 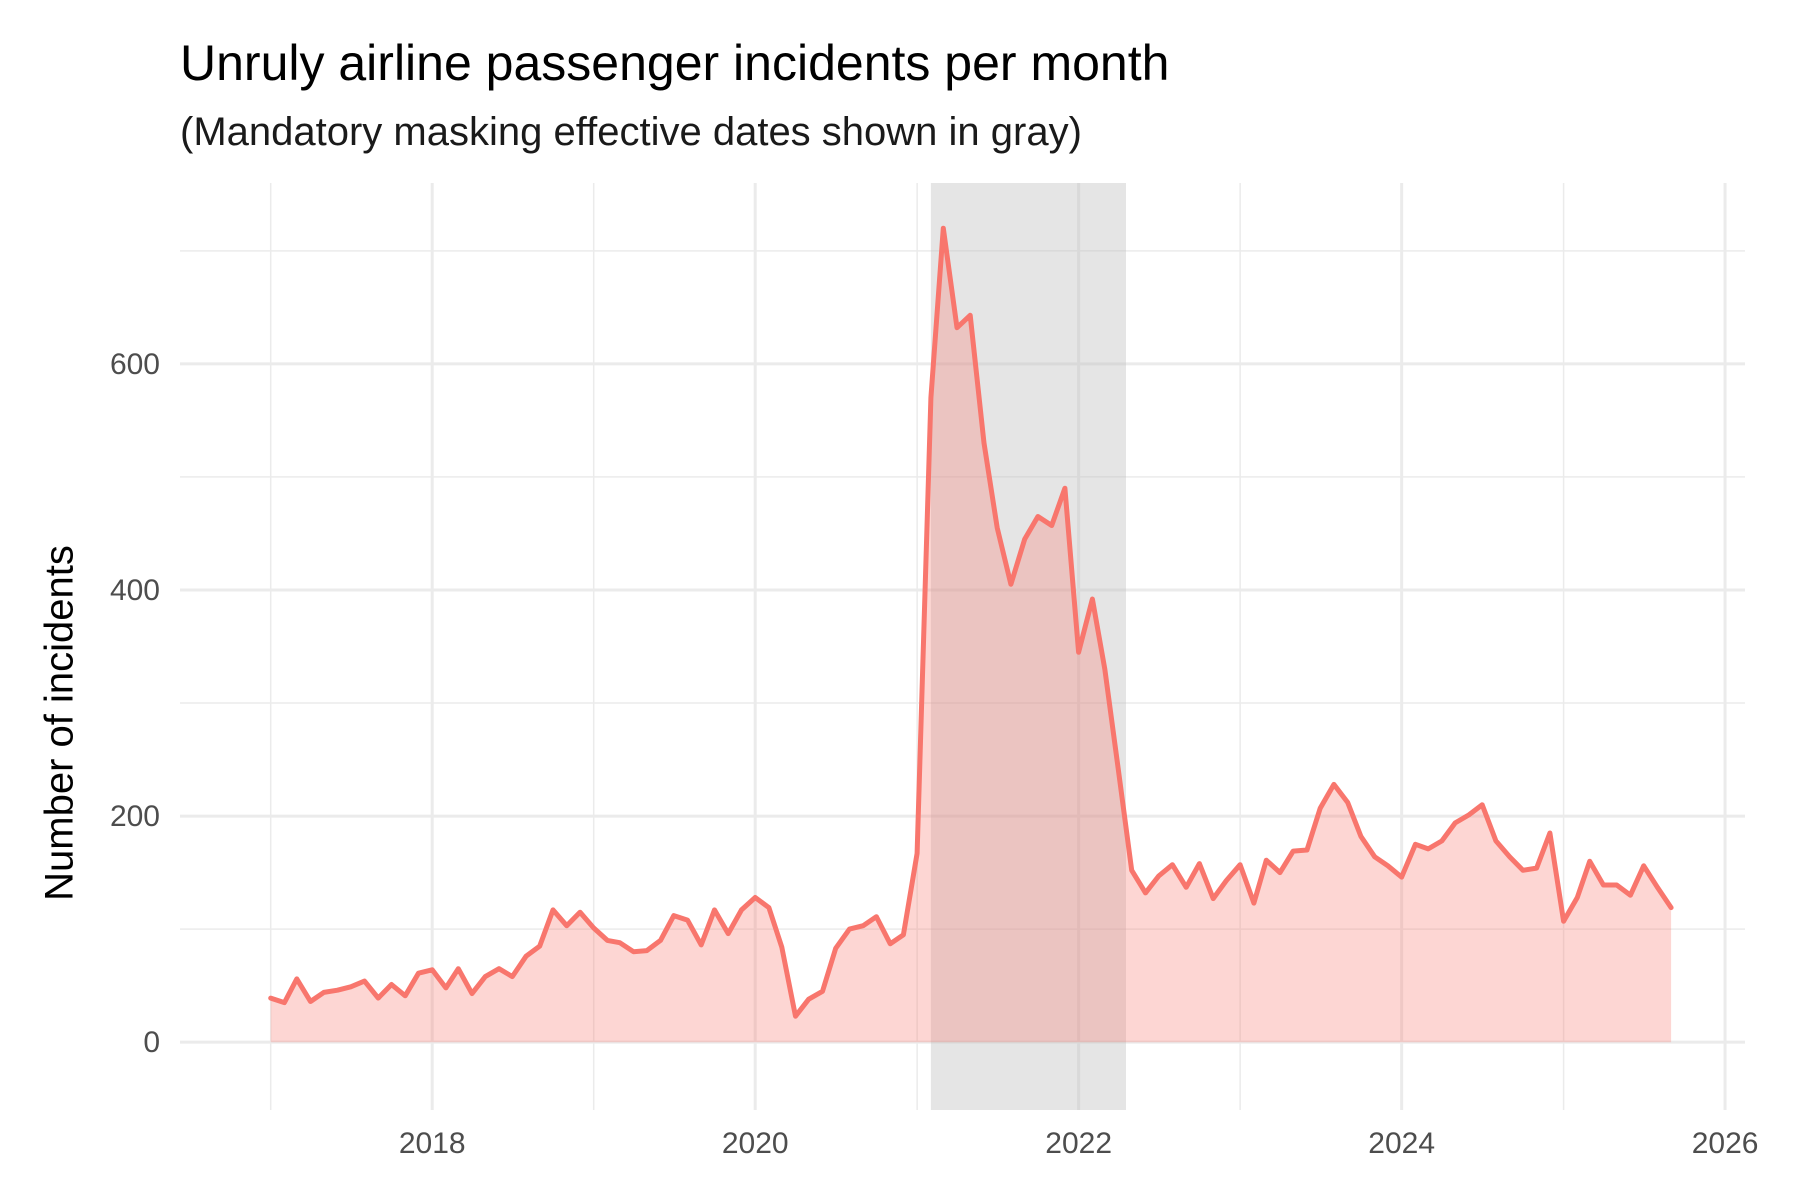 What do you see at coordinates (135, 816) in the screenshot?
I see `y-tick-label: 200` at bounding box center [135, 816].